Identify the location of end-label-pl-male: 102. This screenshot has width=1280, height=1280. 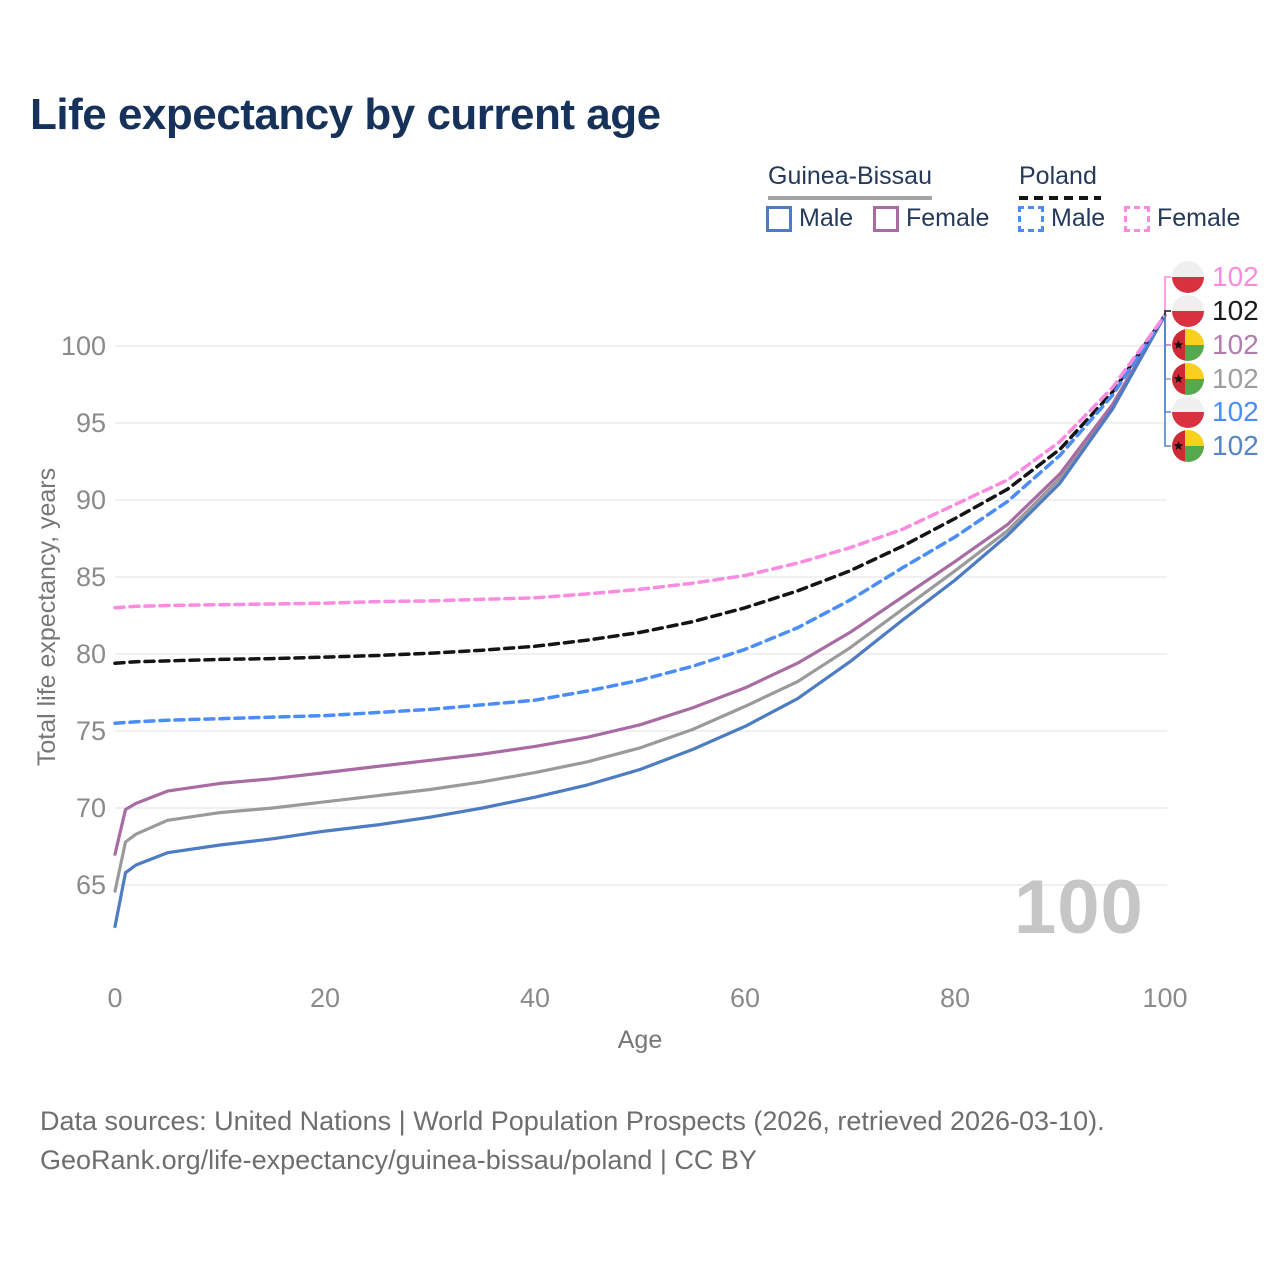
(1215, 412).